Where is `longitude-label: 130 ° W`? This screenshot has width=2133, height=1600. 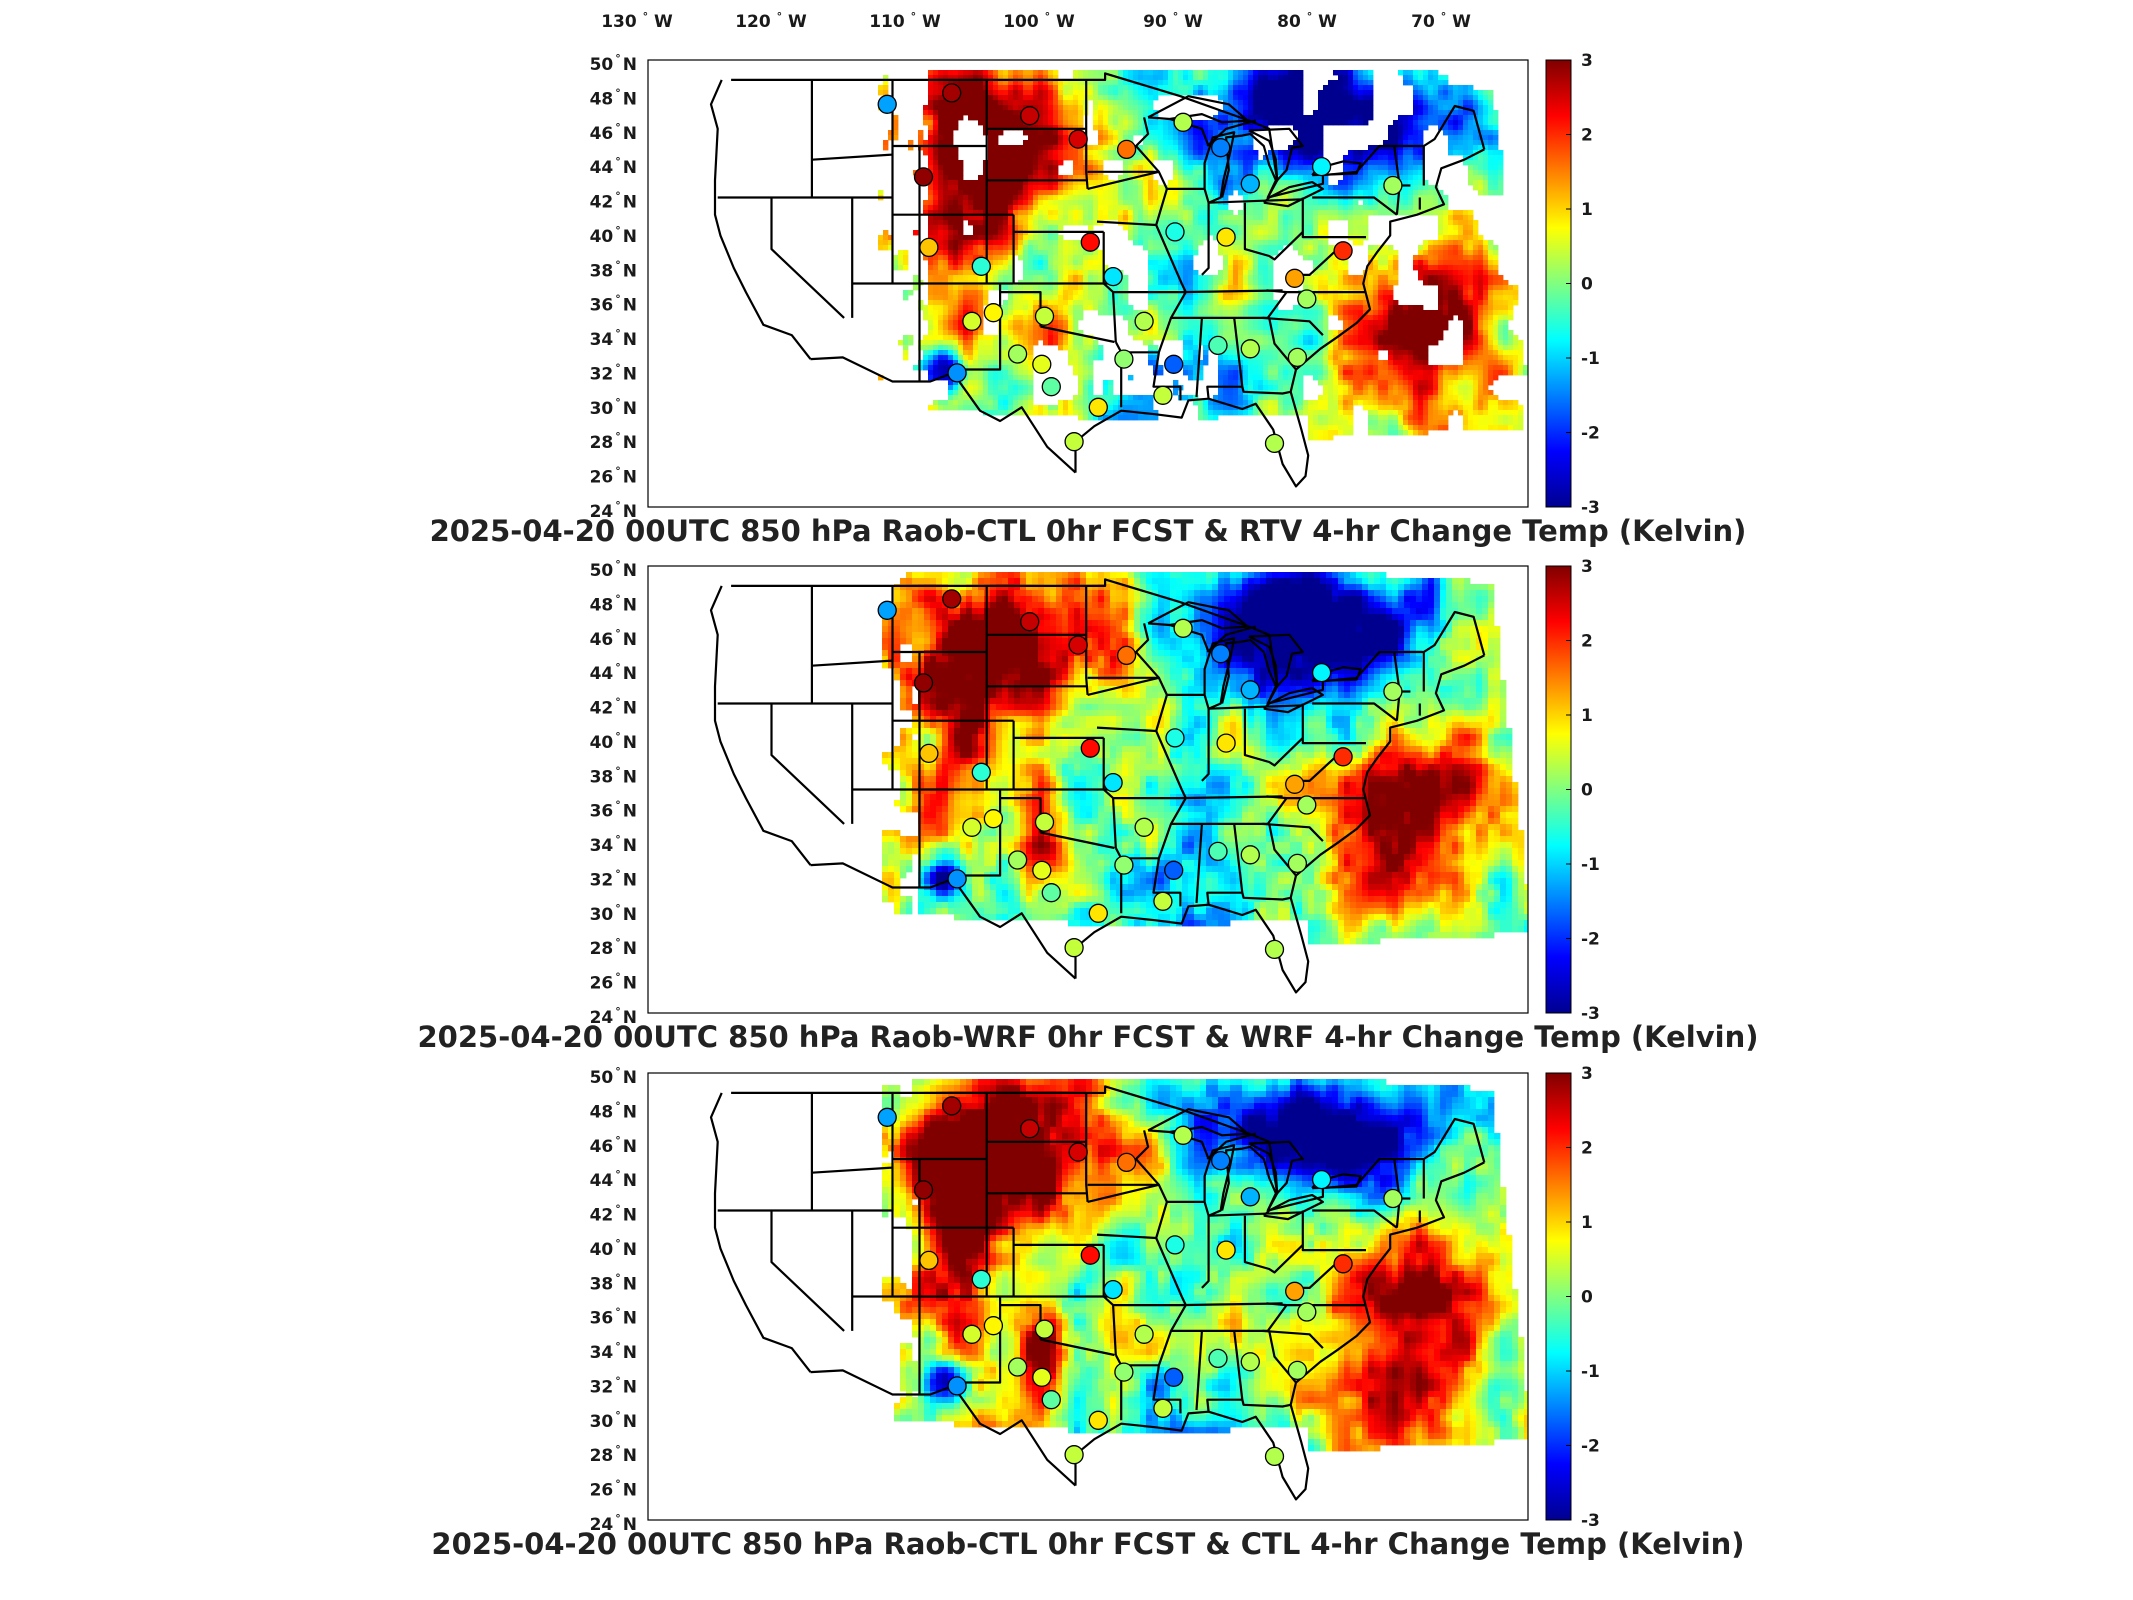 longitude-label: 130 ° W is located at coordinates (637, 21).